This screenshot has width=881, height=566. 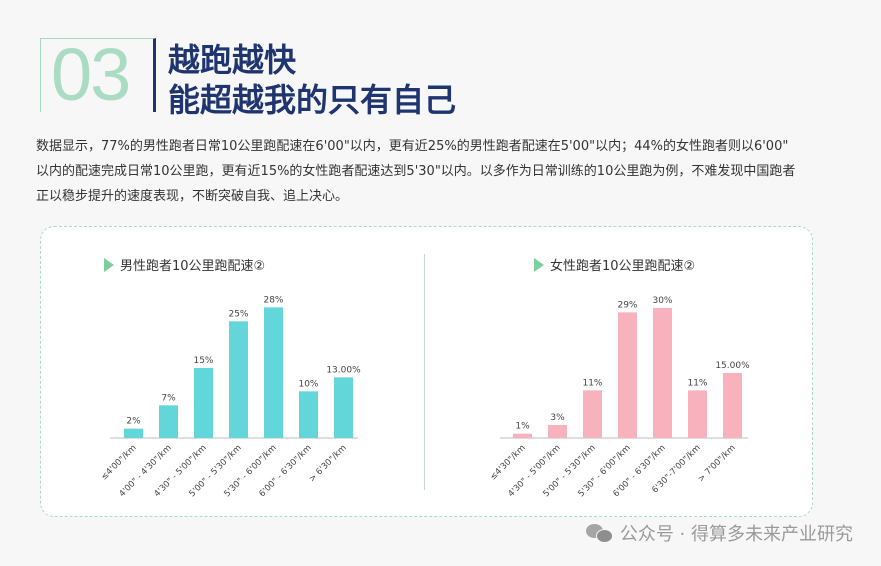 What do you see at coordinates (662, 301) in the screenshot?
I see `data-label: 30%` at bounding box center [662, 301].